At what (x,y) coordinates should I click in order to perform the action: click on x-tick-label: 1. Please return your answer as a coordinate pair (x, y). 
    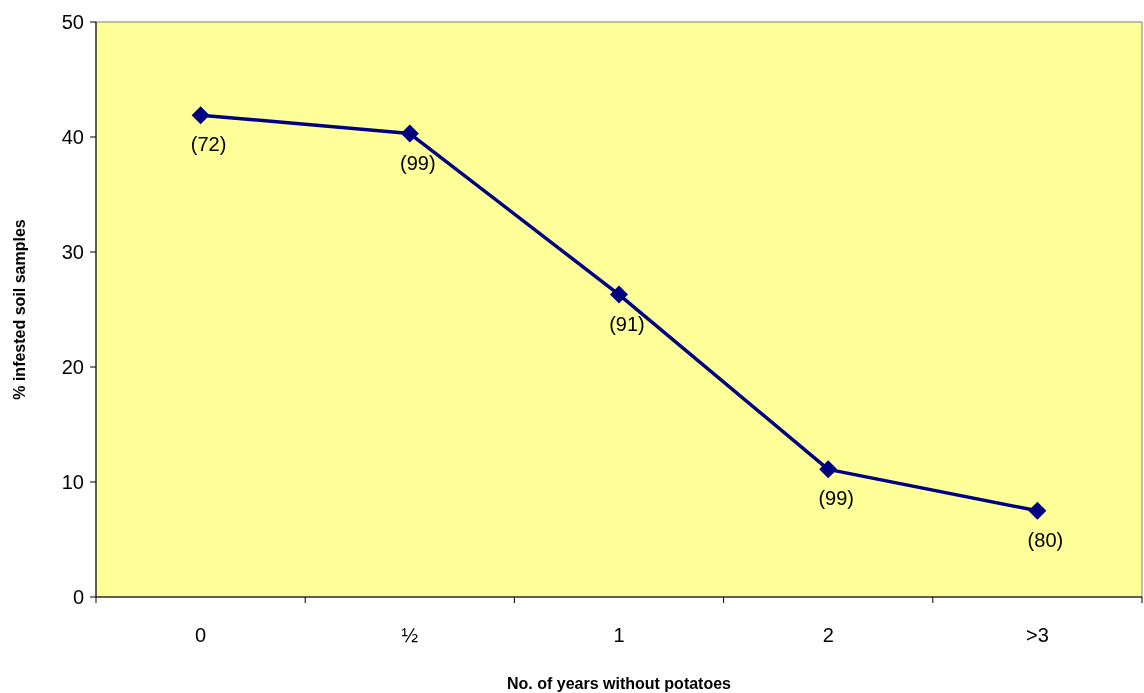
    Looking at the image, I should click on (619, 635).